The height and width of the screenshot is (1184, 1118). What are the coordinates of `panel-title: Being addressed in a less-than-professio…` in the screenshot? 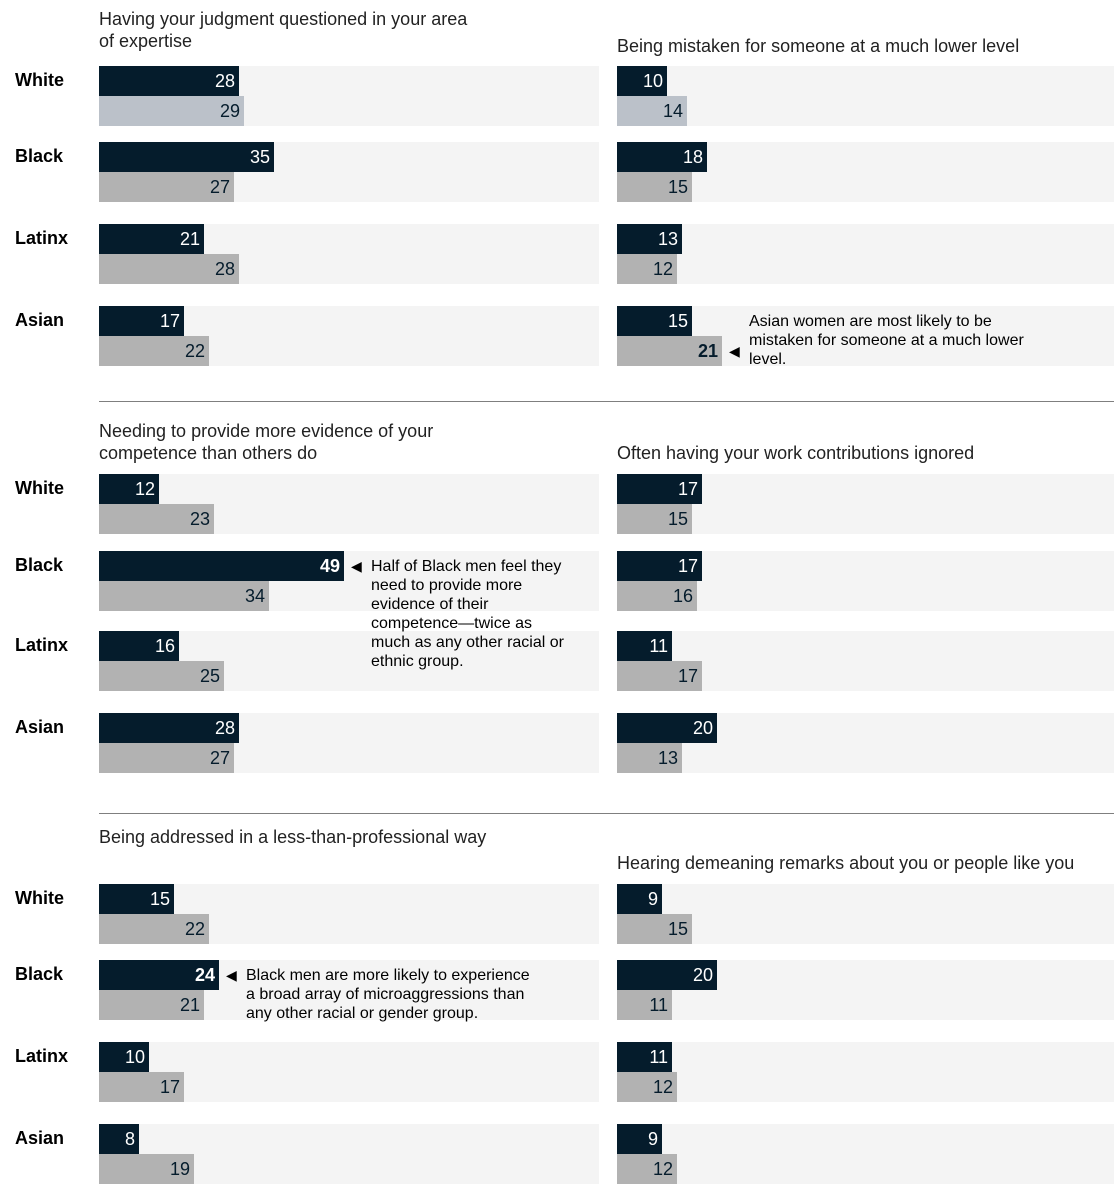 It's located at (293, 837).